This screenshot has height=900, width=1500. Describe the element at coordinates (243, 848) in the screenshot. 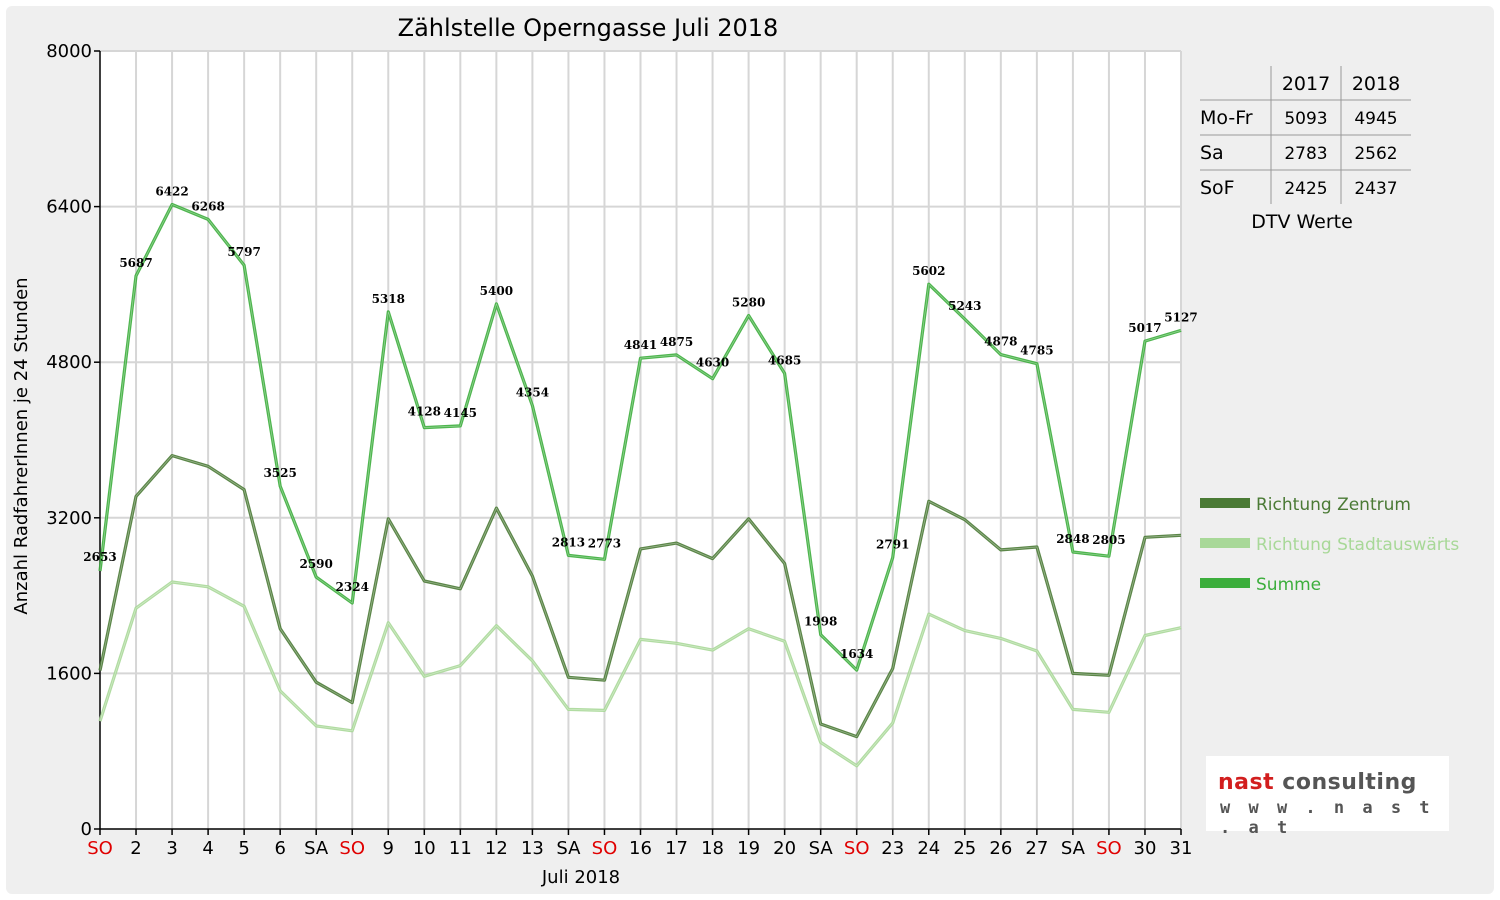

I see `x-tick-label: 5` at that location.